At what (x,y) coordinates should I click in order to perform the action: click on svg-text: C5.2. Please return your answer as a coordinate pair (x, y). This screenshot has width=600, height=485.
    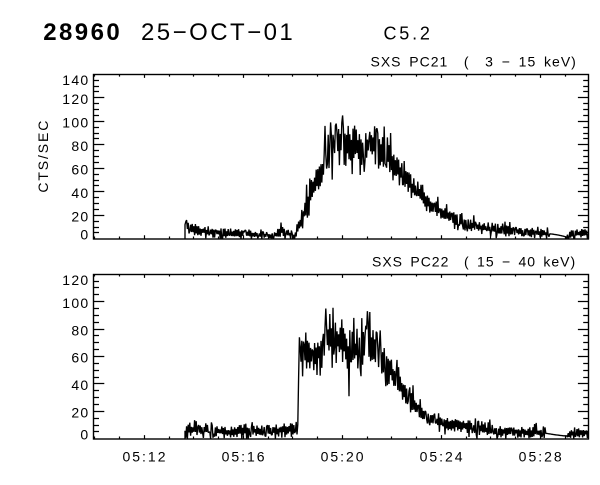
    Looking at the image, I should click on (408, 34).